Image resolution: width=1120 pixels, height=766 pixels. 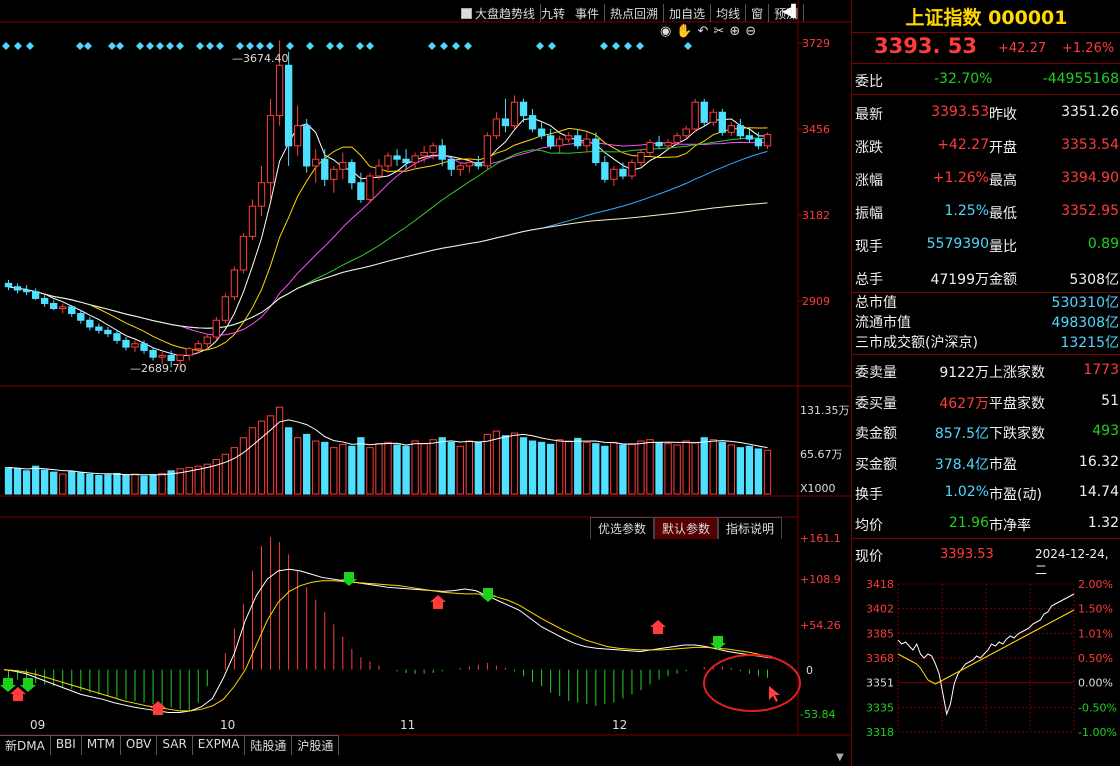 I want to click on market-cap-value: 13215亿, so click(x=1089, y=343).